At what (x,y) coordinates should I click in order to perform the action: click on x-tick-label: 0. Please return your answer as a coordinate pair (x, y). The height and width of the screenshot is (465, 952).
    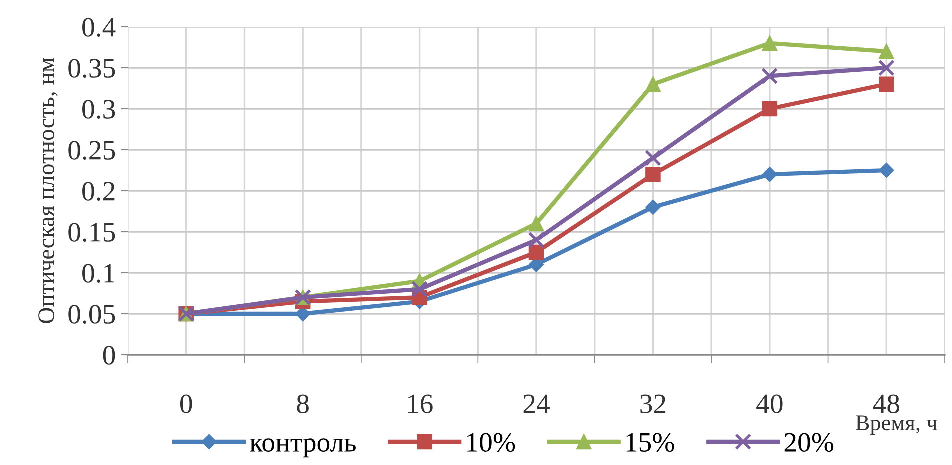
    Looking at the image, I should click on (186, 404).